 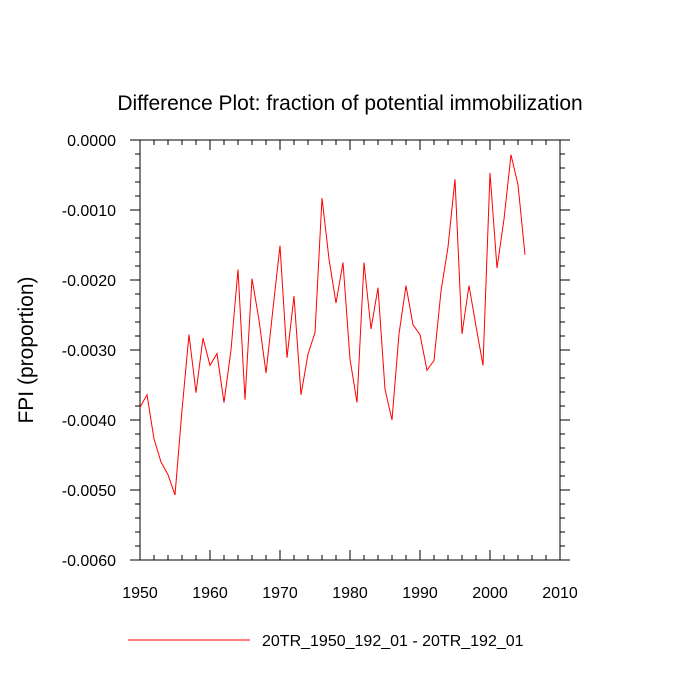 What do you see at coordinates (89, 281) in the screenshot?
I see `y-tick-label: -0.0020` at bounding box center [89, 281].